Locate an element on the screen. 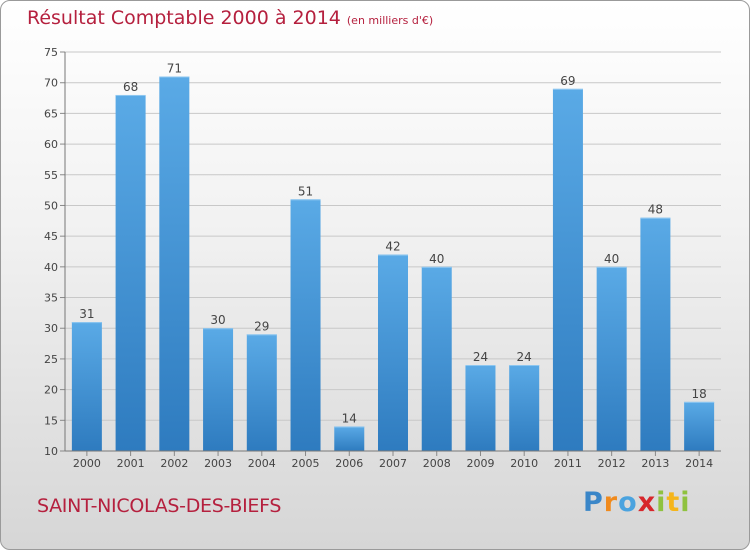 The height and width of the screenshot is (550, 750). y-tick-label: 45 is located at coordinates (51, 236).